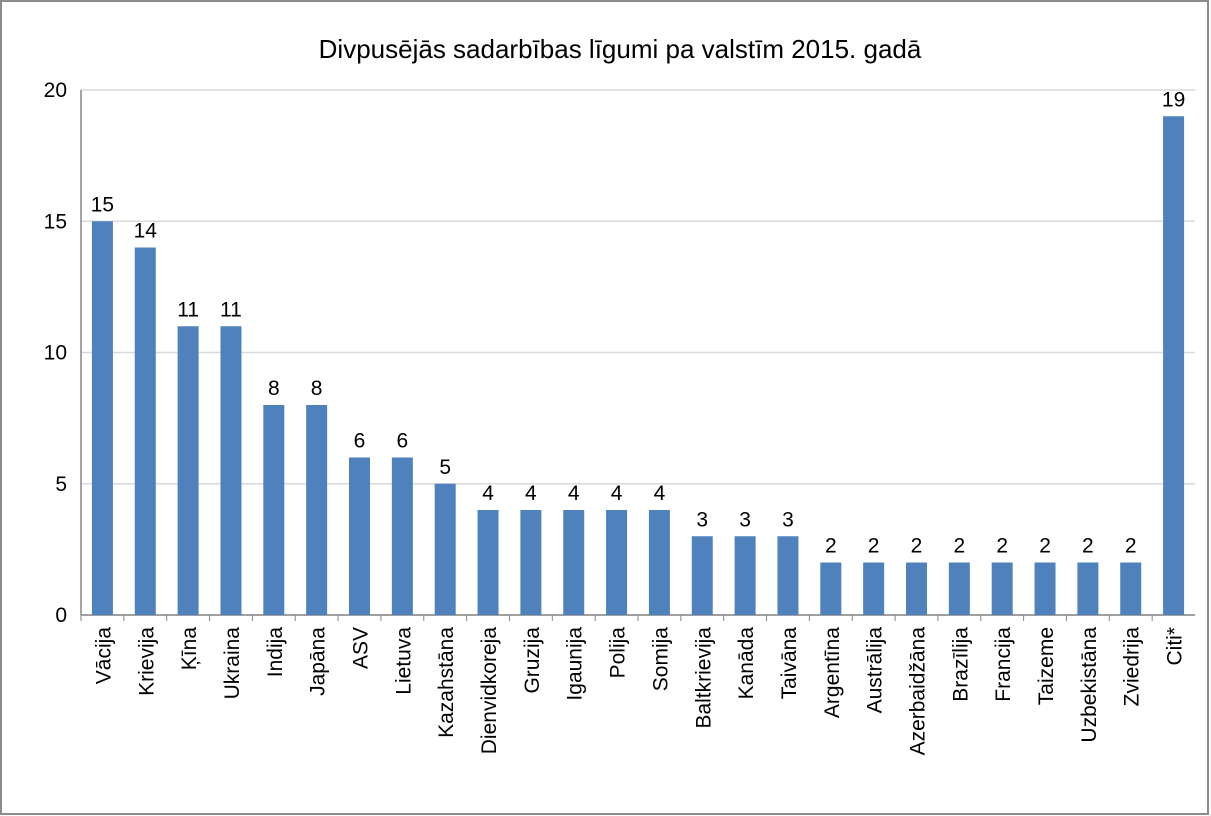  What do you see at coordinates (55, 90) in the screenshot?
I see `y-tick-label: 20` at bounding box center [55, 90].